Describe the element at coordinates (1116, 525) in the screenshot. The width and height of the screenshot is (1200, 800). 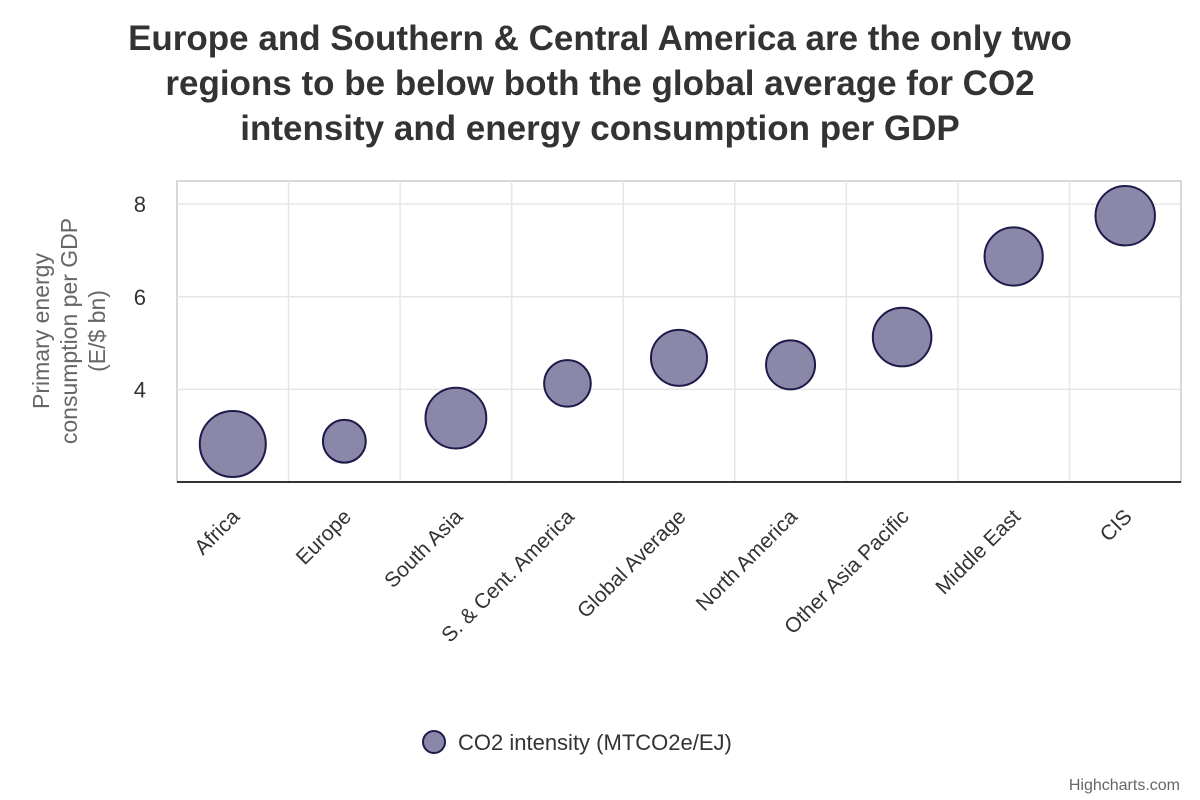
I see `x-tick-label: CIS` at that location.